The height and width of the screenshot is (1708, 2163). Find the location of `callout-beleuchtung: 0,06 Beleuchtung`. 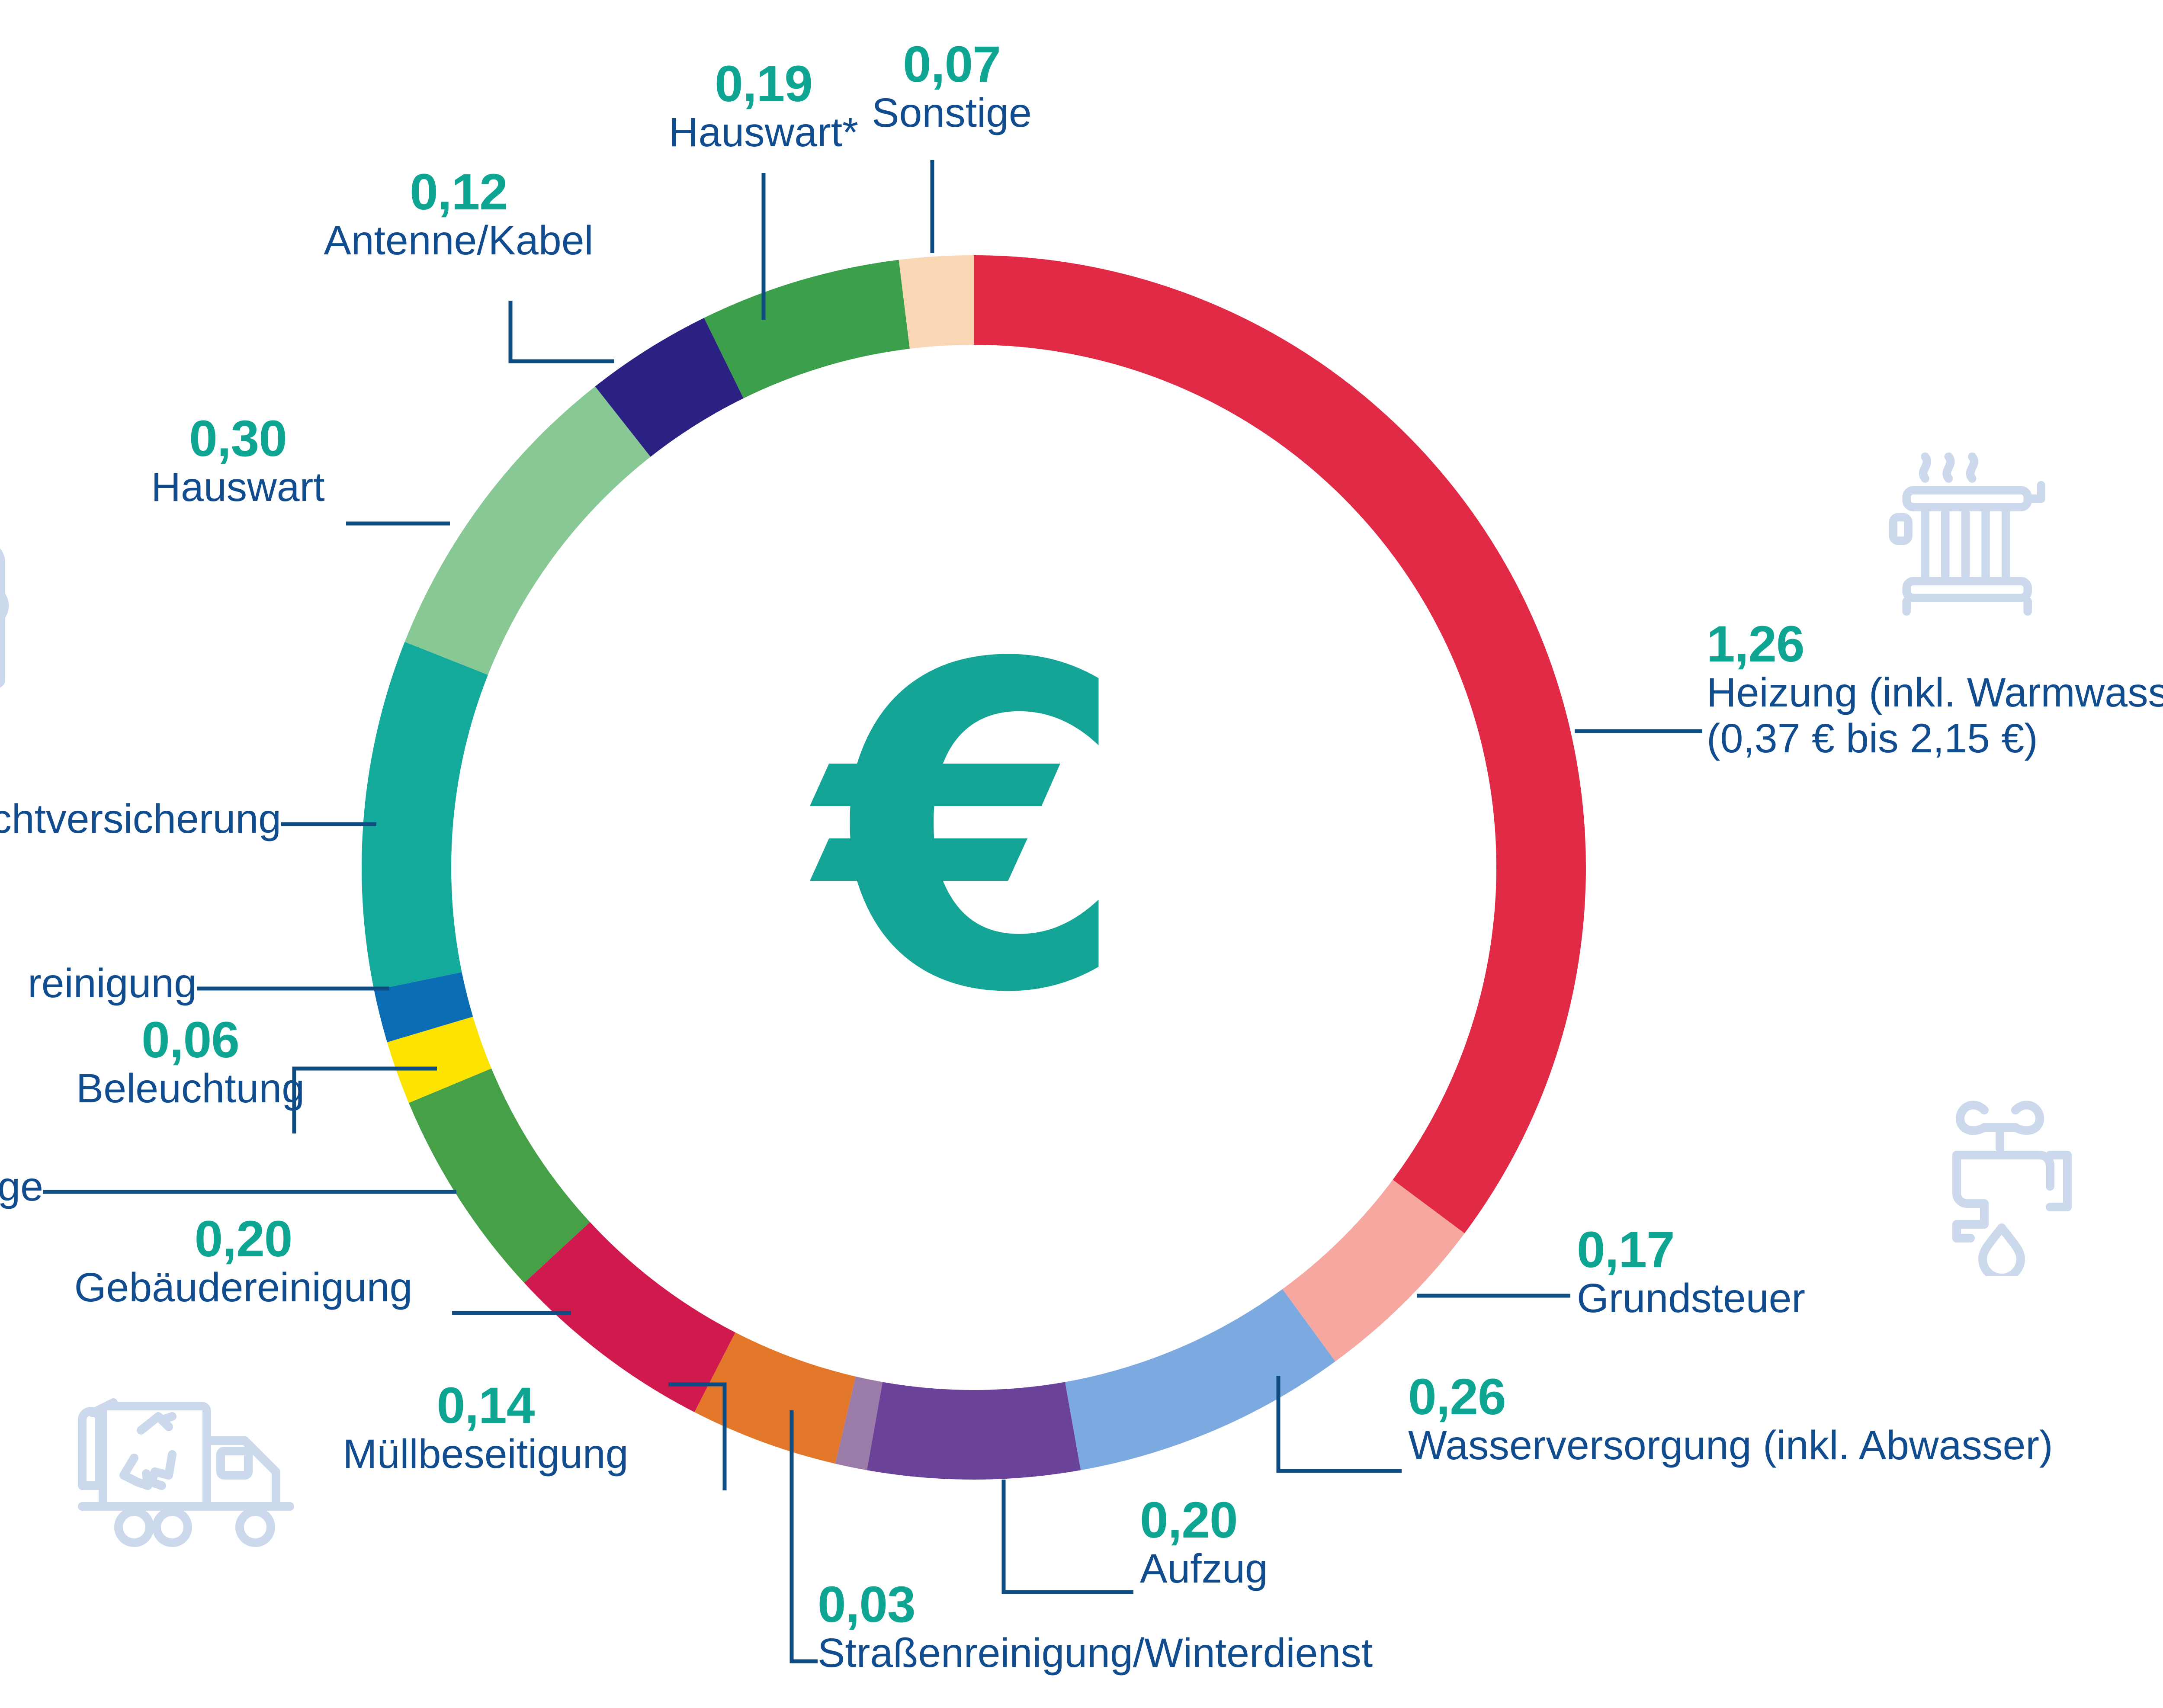

callout-beleuchtung: 0,06 Beleuchtung is located at coordinates (190, 1063).